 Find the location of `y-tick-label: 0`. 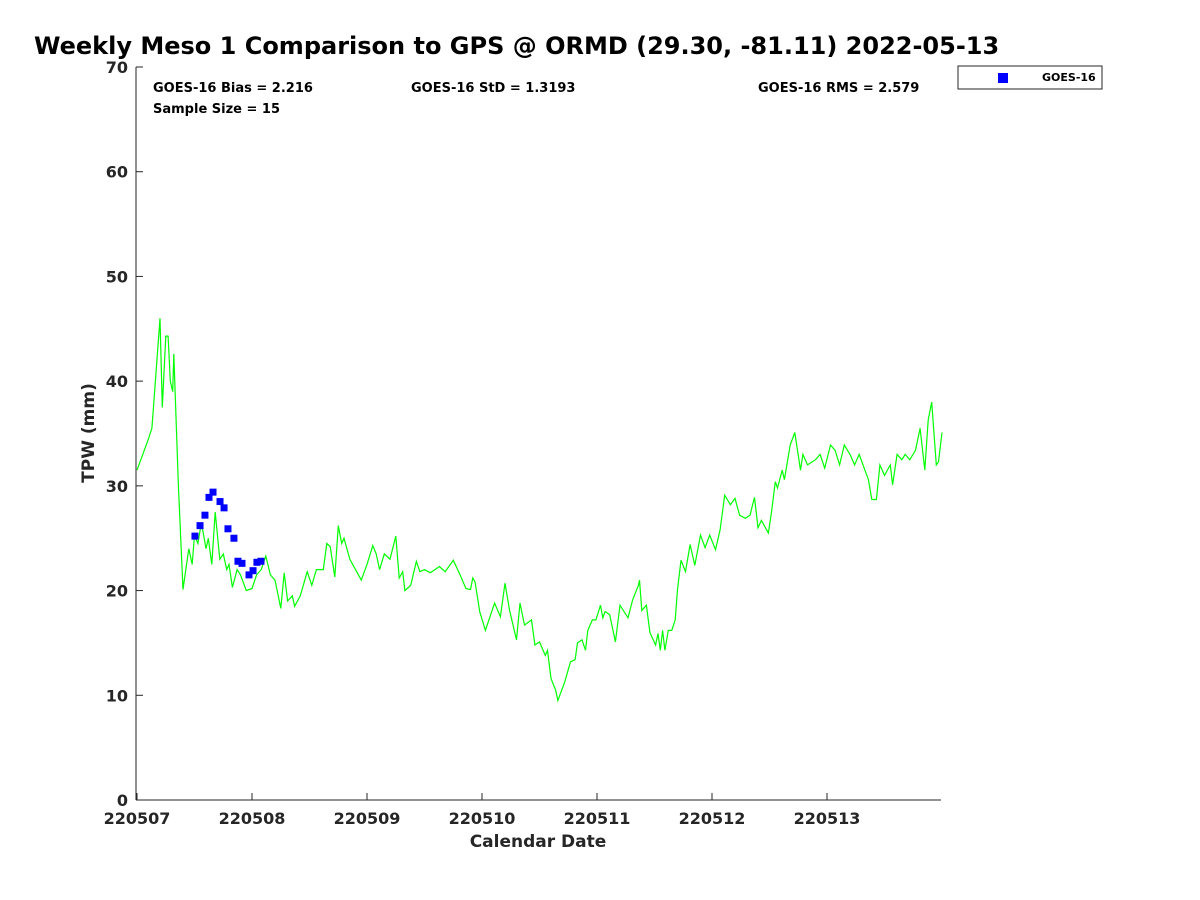

y-tick-label: 0 is located at coordinates (122, 800).